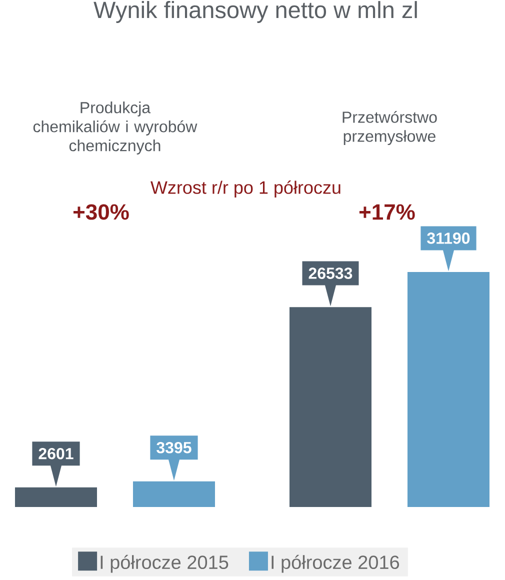 This screenshot has height=580, width=505. I want to click on legend-label: I półrocze 2016, so click(336, 563).